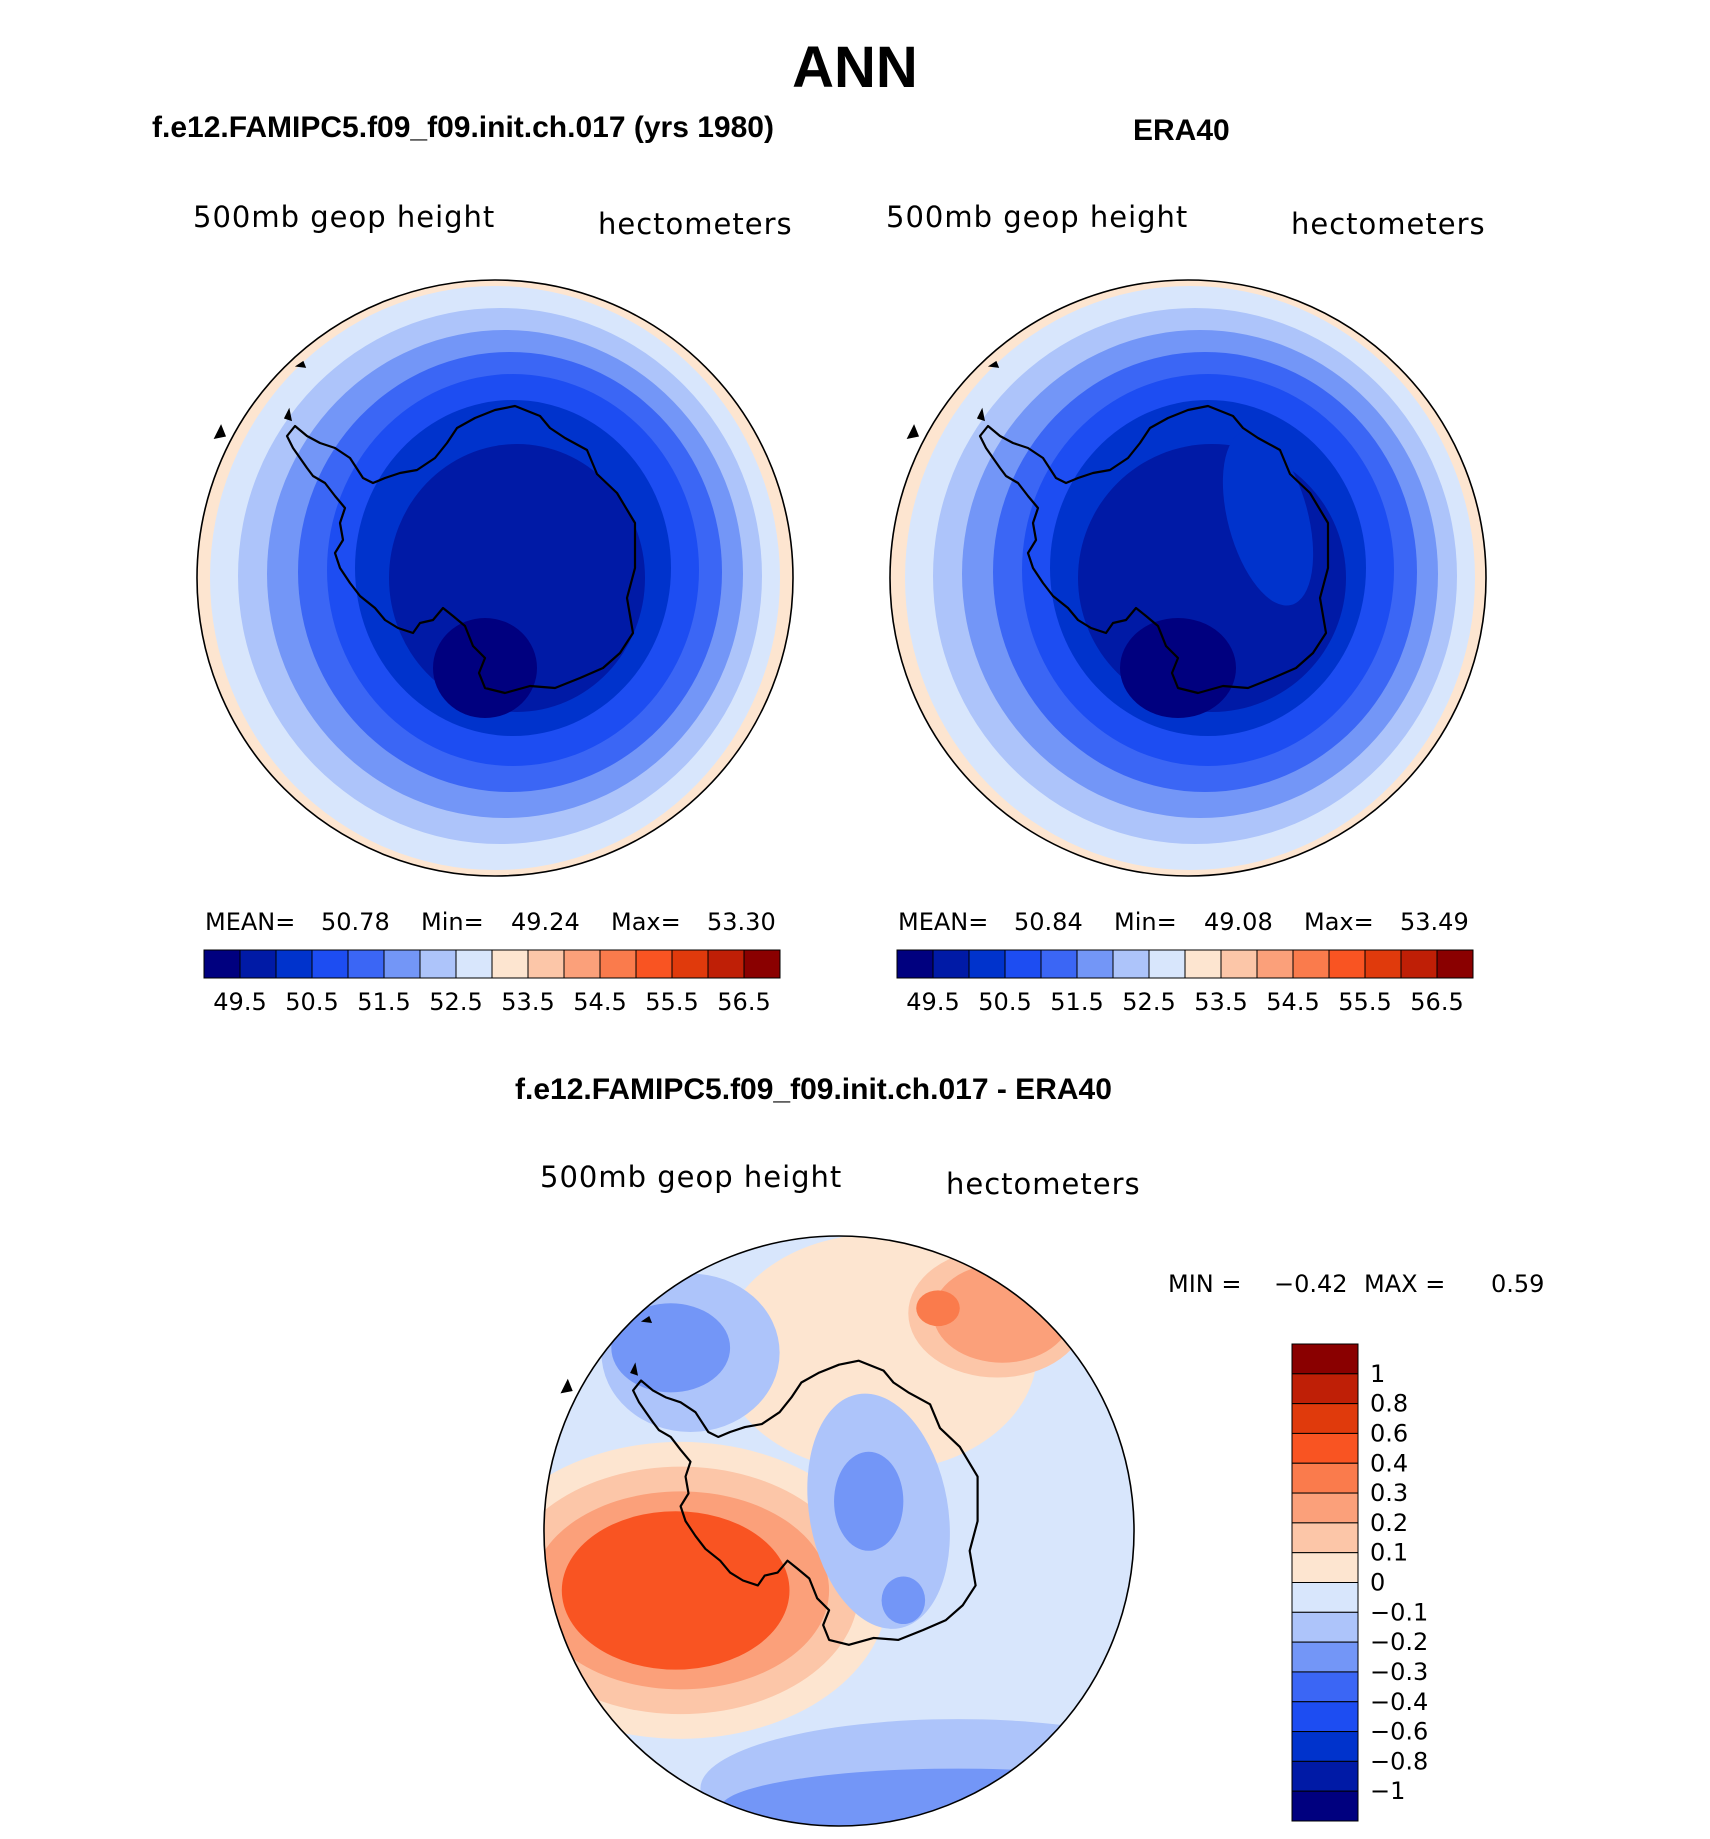 Image resolution: width=1710 pixels, height=1839 pixels. I want to click on panel3-max-value: 0.59, so click(1518, 1284).